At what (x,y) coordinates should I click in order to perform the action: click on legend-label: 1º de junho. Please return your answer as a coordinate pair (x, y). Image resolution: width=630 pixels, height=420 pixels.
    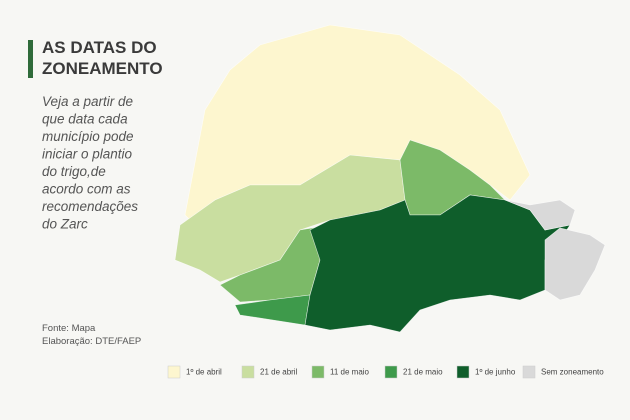
    Looking at the image, I should click on (495, 372).